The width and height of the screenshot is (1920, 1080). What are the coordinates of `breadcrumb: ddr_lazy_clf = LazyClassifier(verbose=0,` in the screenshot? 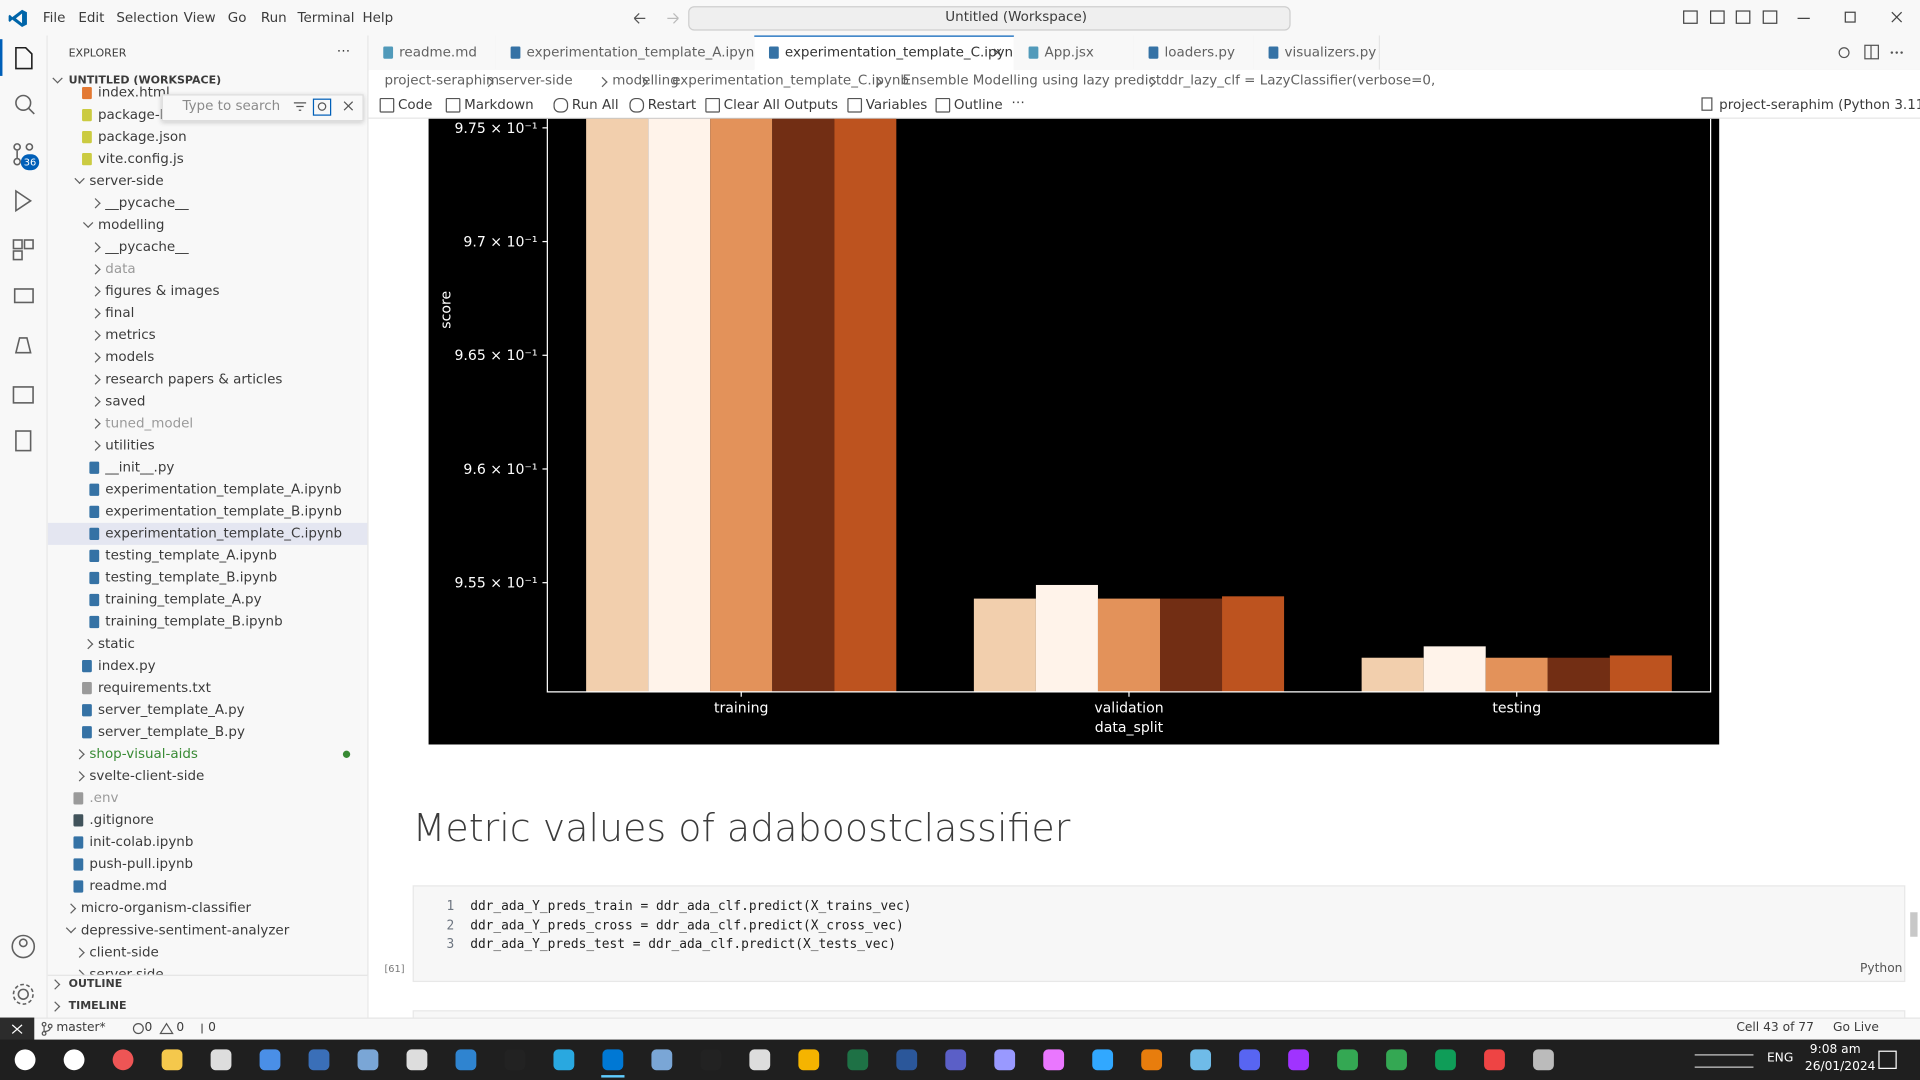 It's located at (1298, 80).